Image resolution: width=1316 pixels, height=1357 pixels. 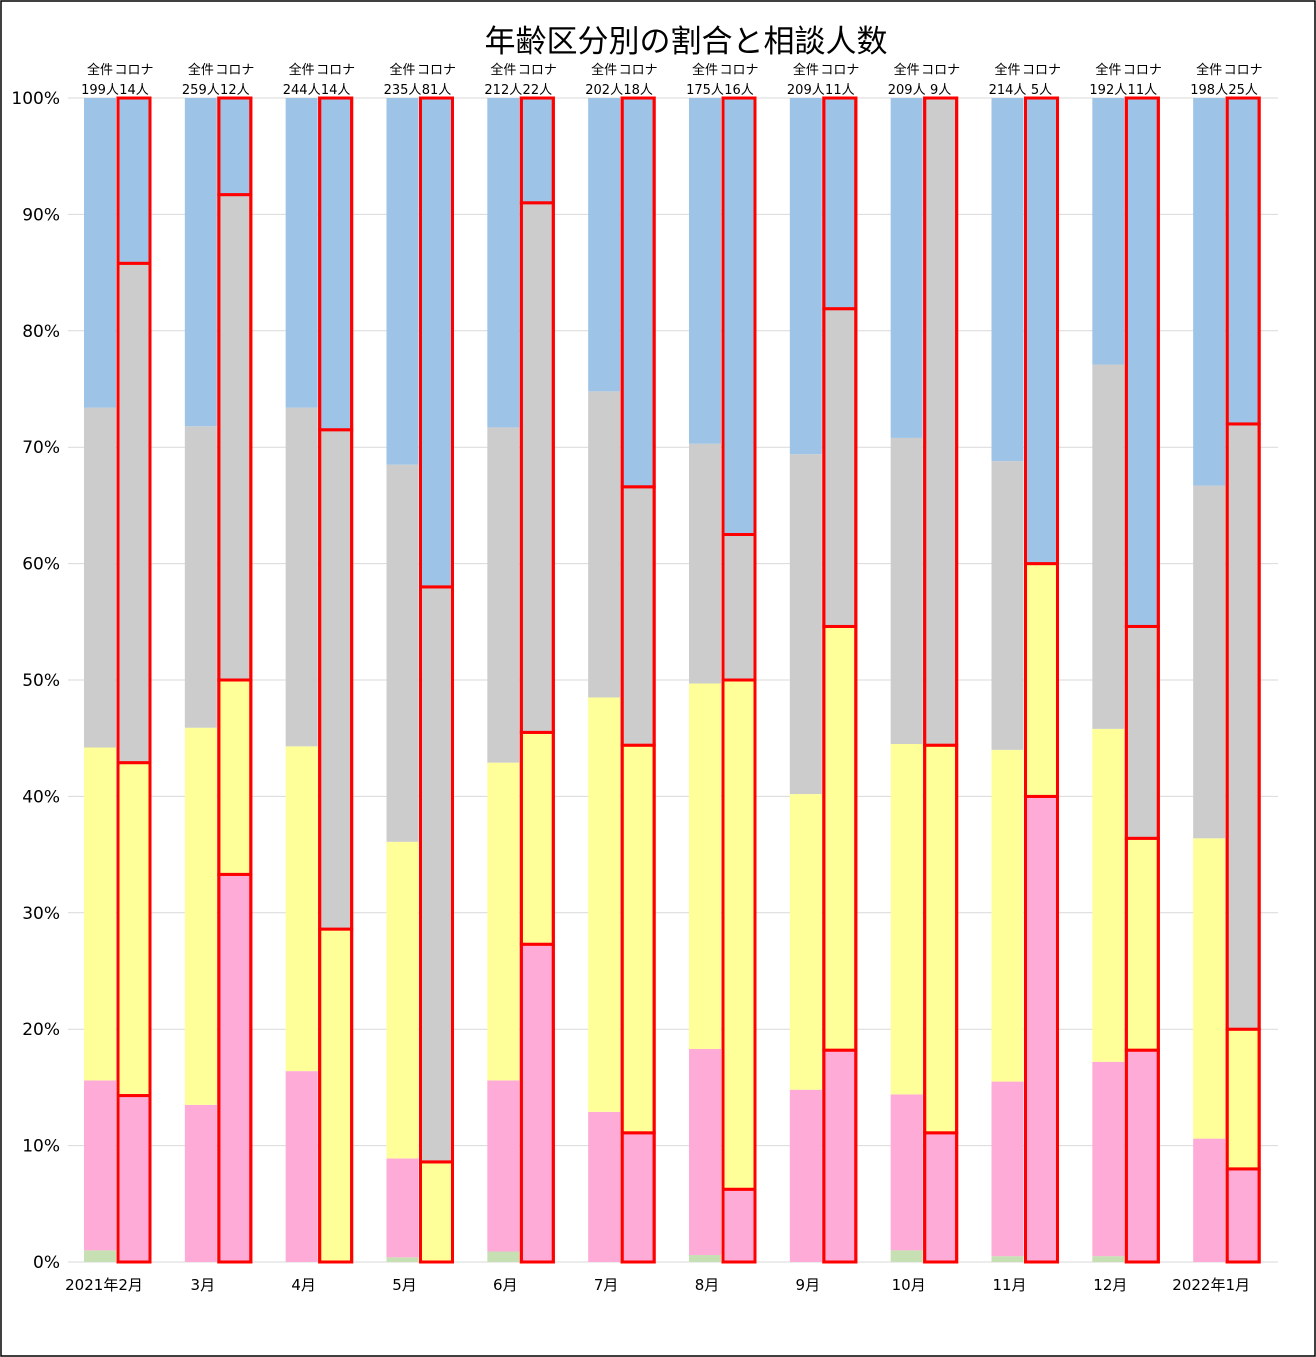 What do you see at coordinates (437, 90) in the screenshot?
I see `bar-count-label: 81人` at bounding box center [437, 90].